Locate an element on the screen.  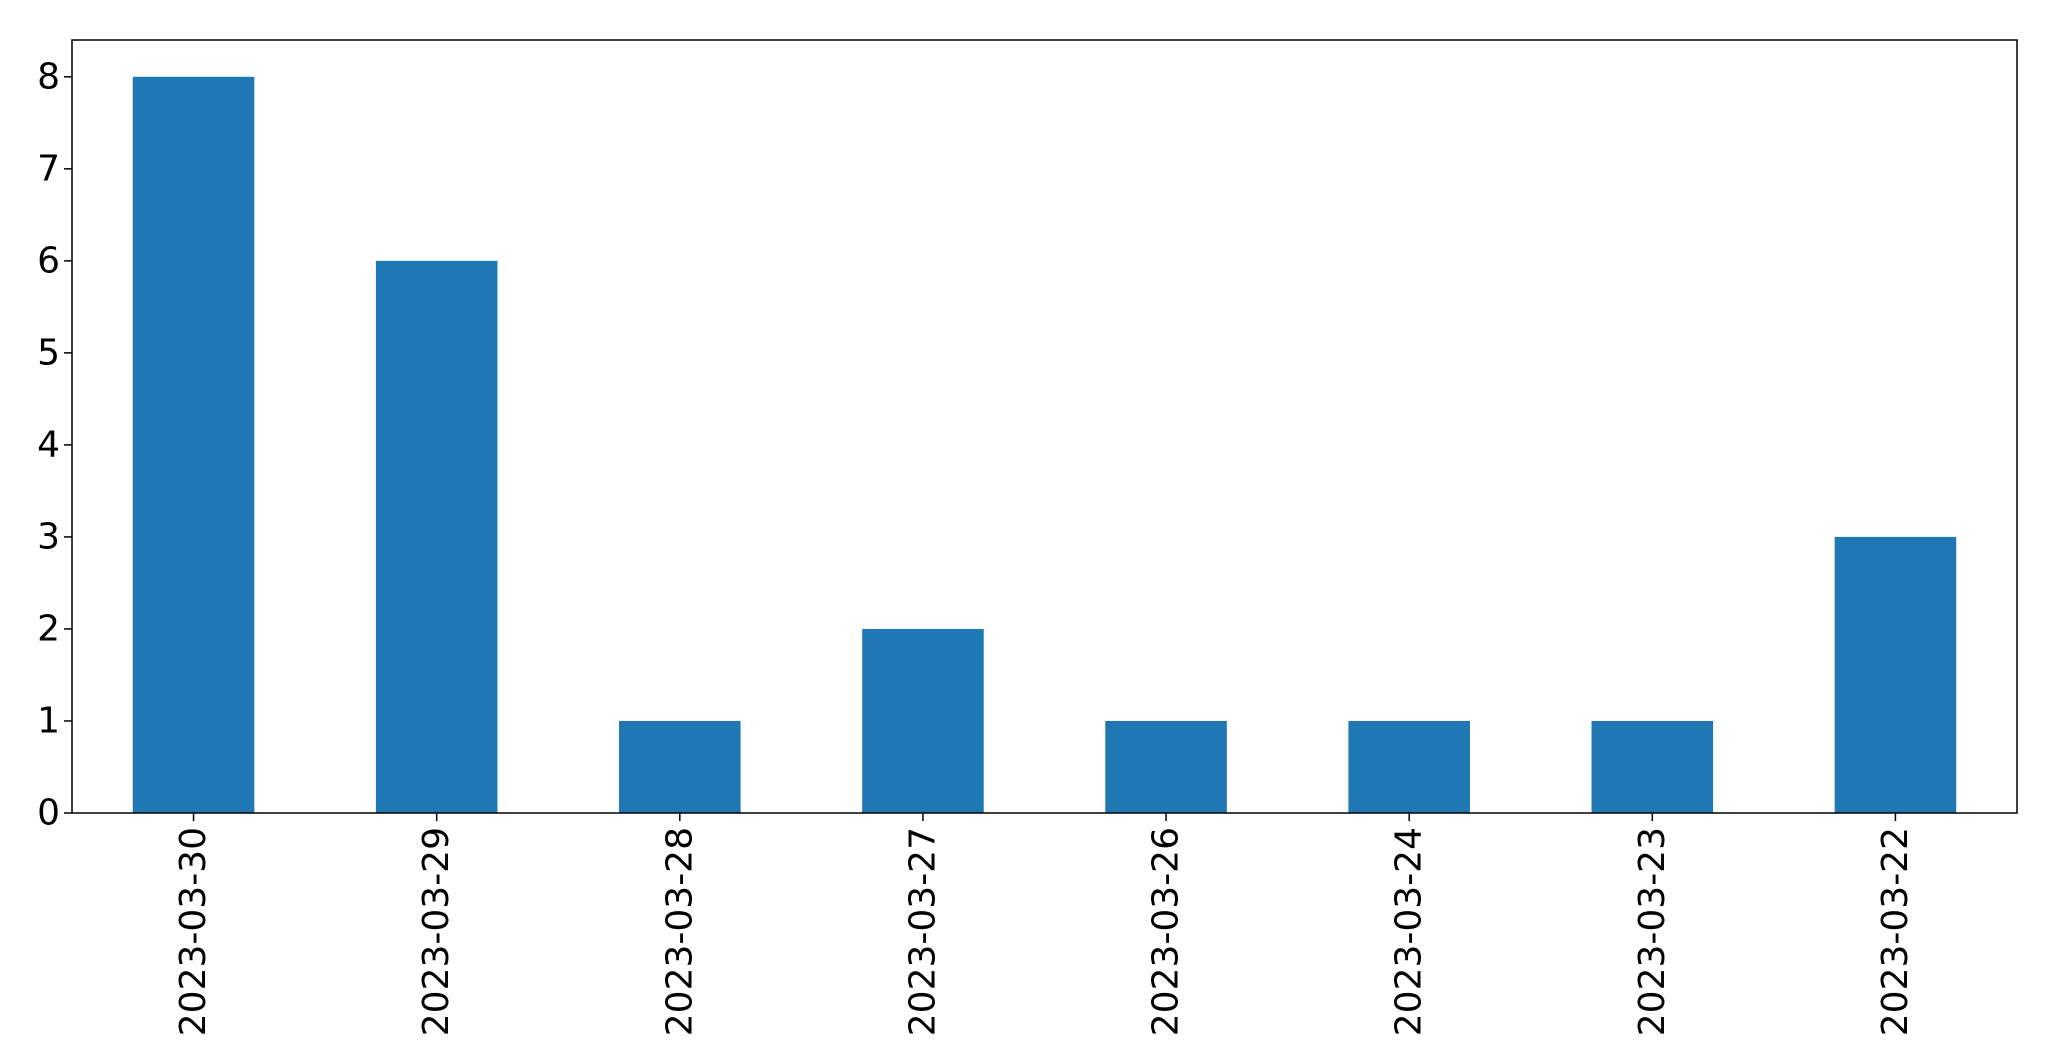
y-axis: 0 1 2 3 4 5 6 7 8 is located at coordinates (54, 445).